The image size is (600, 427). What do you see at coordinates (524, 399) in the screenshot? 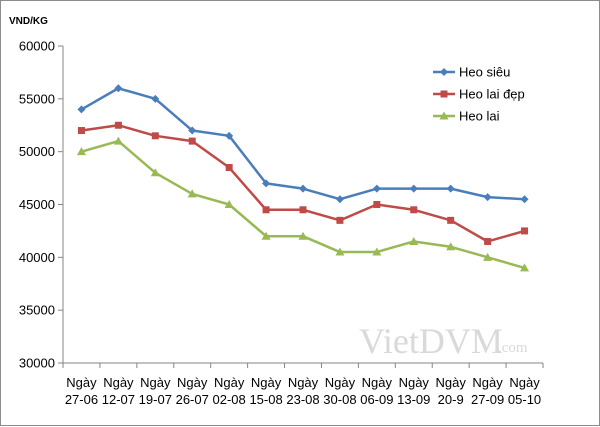
I see `x-tick-label-line2: 05-10` at bounding box center [524, 399].